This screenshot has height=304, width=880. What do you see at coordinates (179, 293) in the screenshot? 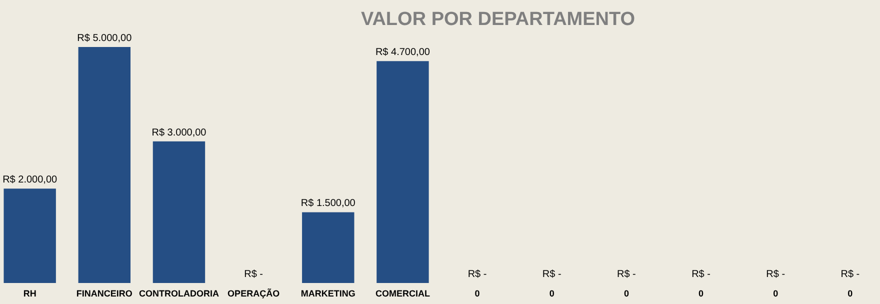
I see `x-tick-label: CONTROLADORIA` at bounding box center [179, 293].